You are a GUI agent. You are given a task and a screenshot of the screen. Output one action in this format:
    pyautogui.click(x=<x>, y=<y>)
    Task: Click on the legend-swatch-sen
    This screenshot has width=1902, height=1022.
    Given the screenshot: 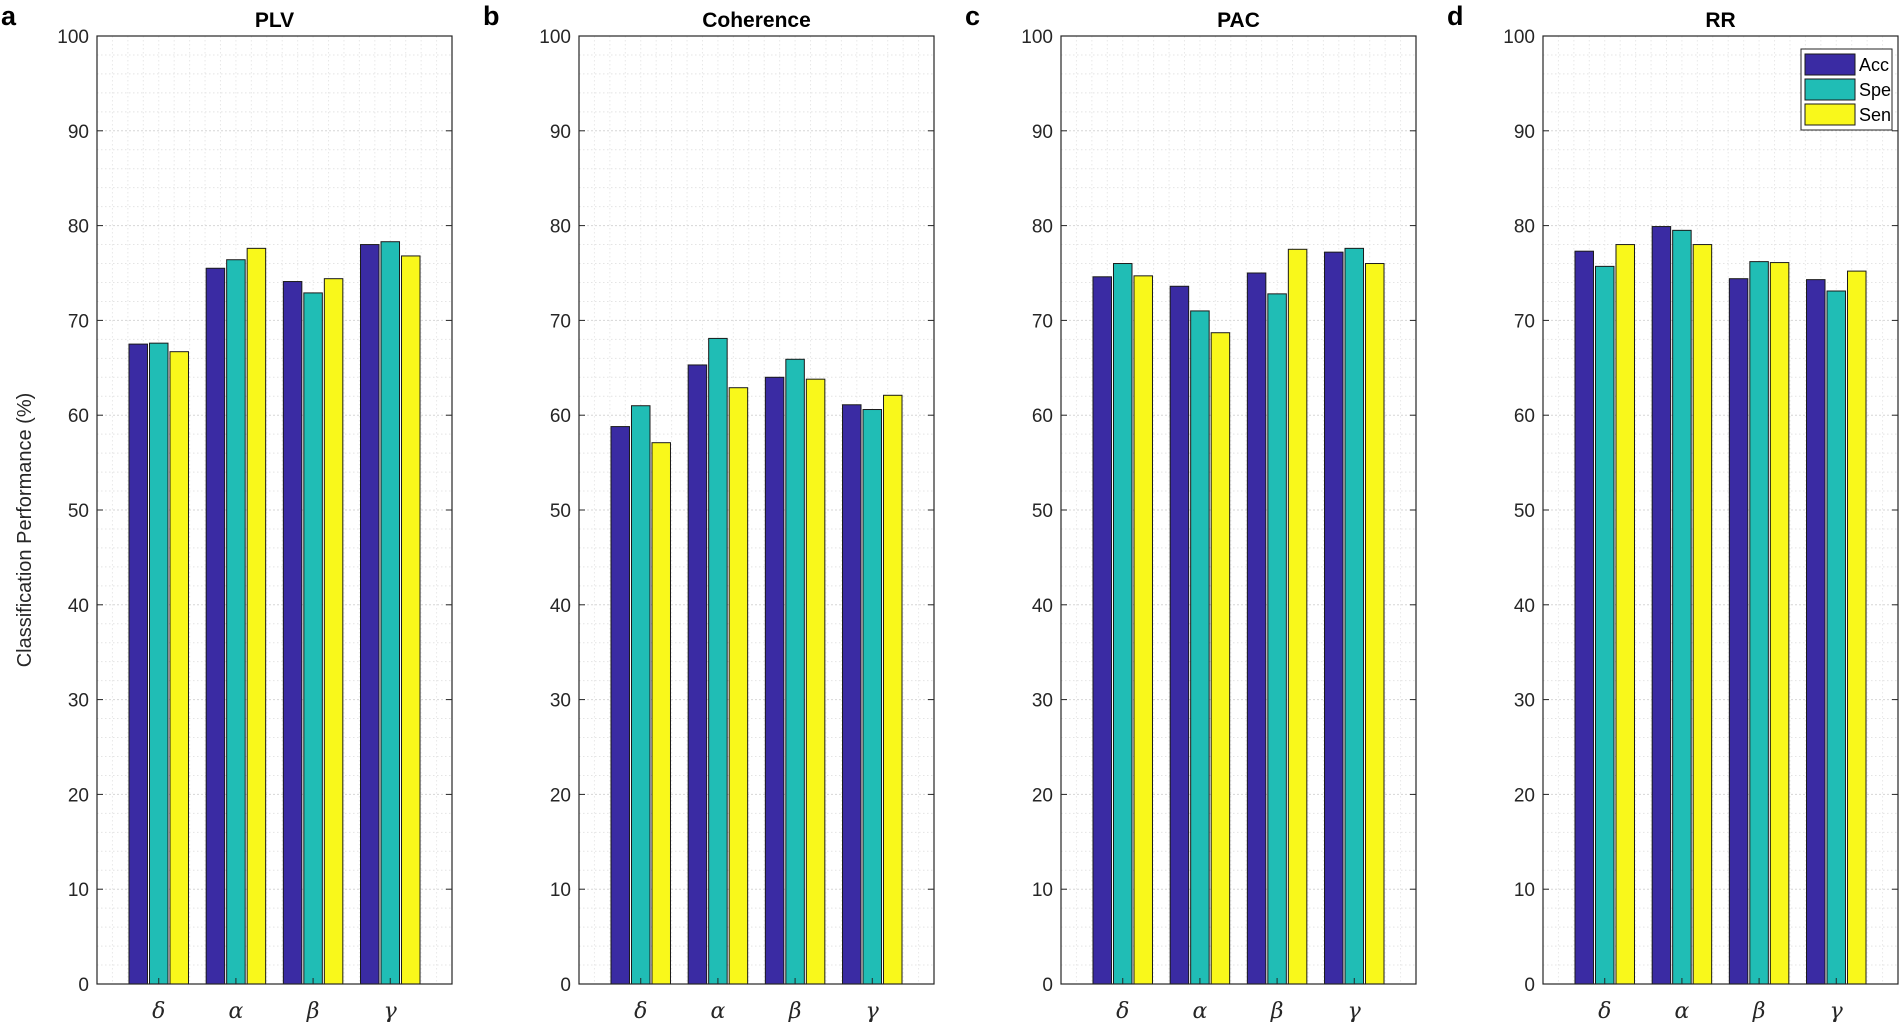 What is the action you would take?
    pyautogui.click(x=1830, y=114)
    